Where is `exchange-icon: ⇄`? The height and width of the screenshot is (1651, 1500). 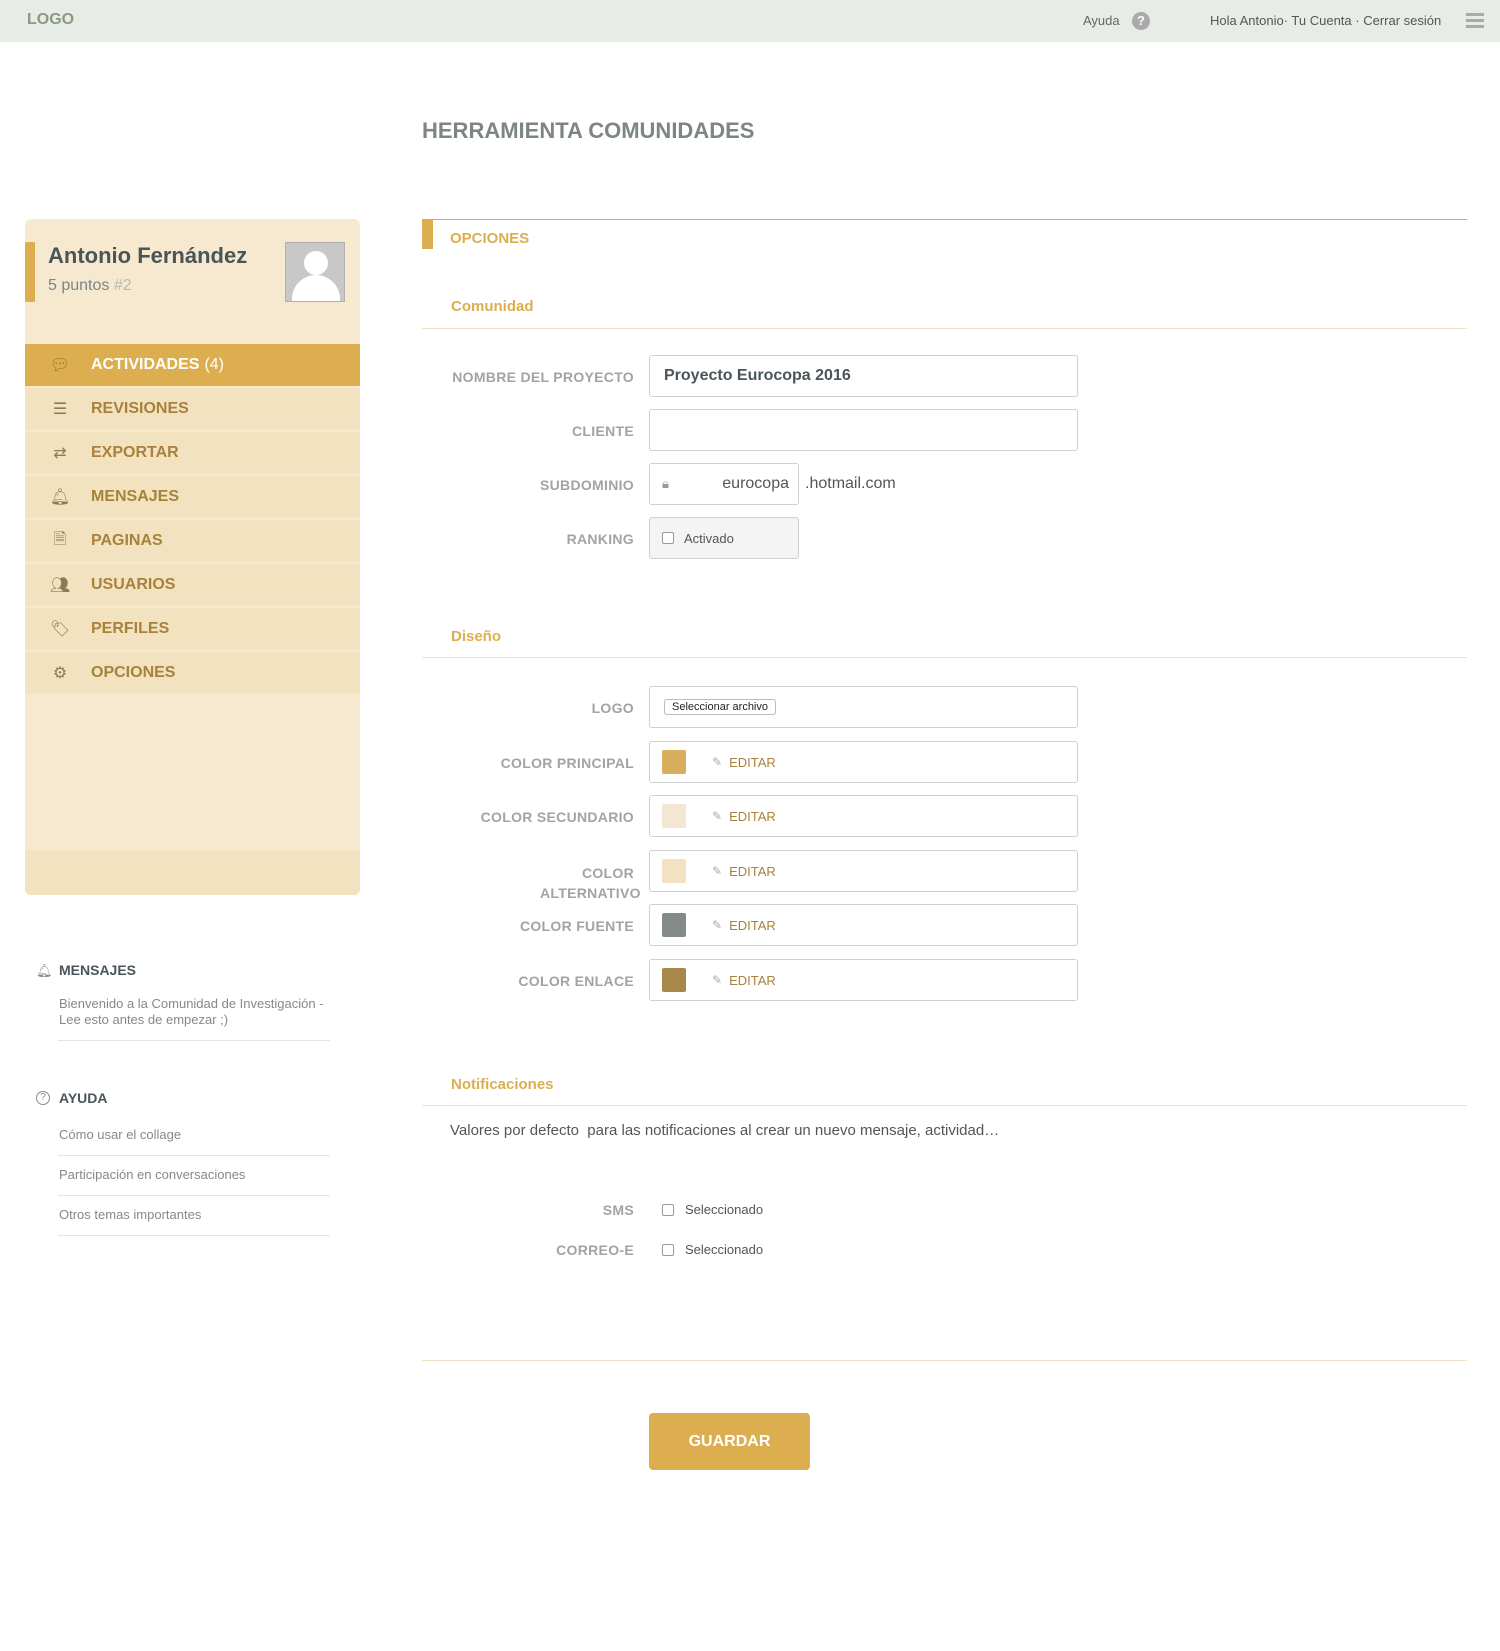
exchange-icon: ⇄ is located at coordinates (60, 453).